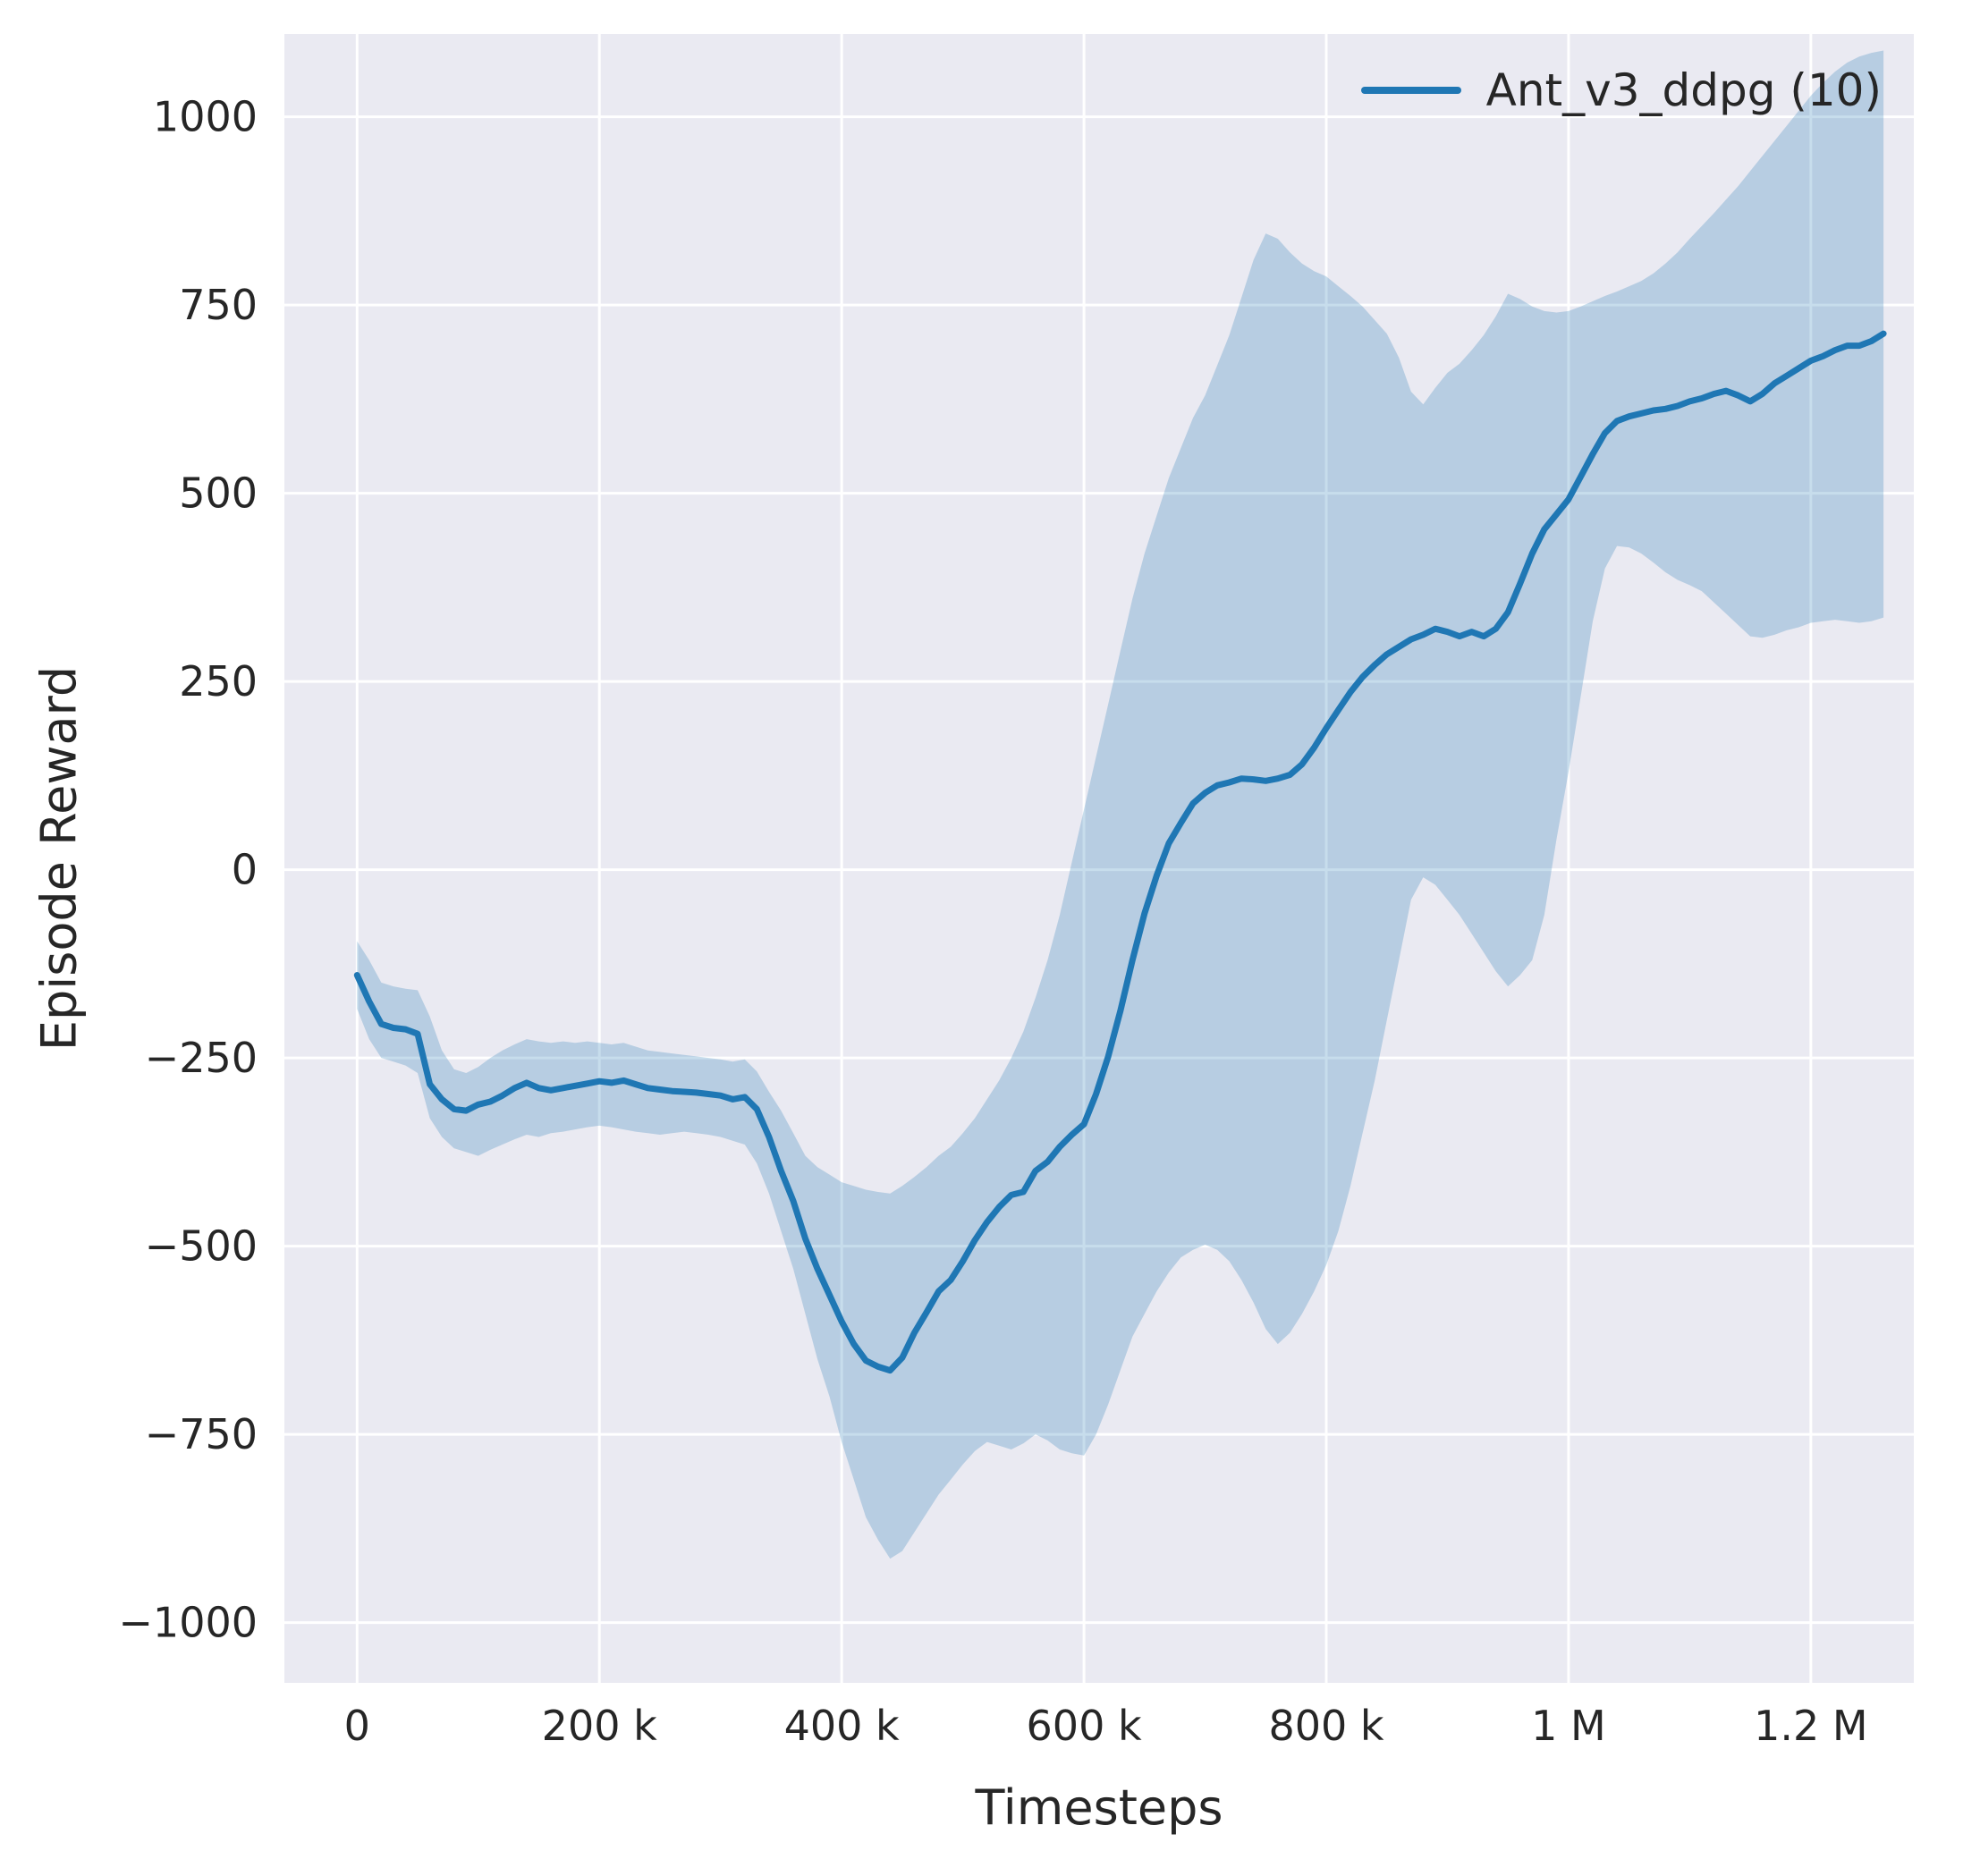 The image size is (1980, 1876). What do you see at coordinates (1683, 90) in the screenshot?
I see `legend-series-label: Ant_v3_ddpg (10)` at bounding box center [1683, 90].